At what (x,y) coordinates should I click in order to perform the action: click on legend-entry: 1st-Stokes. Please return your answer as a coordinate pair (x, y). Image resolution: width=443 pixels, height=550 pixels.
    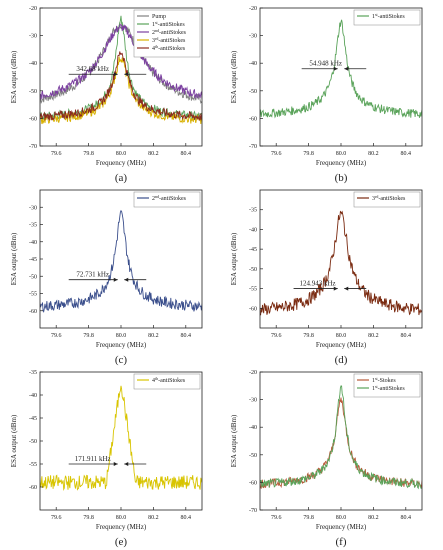
    Looking at the image, I should click on (384, 380).